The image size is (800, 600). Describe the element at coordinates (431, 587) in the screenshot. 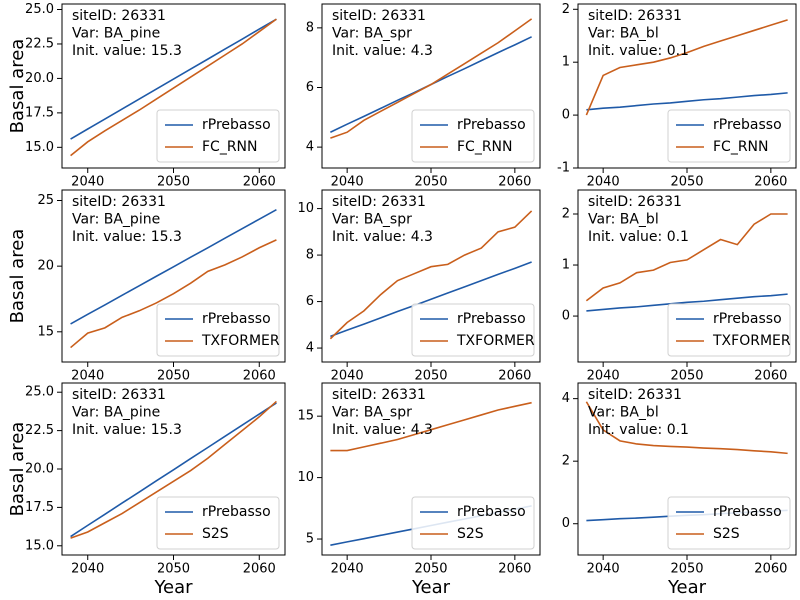

I see `x-axis-label: Year` at that location.